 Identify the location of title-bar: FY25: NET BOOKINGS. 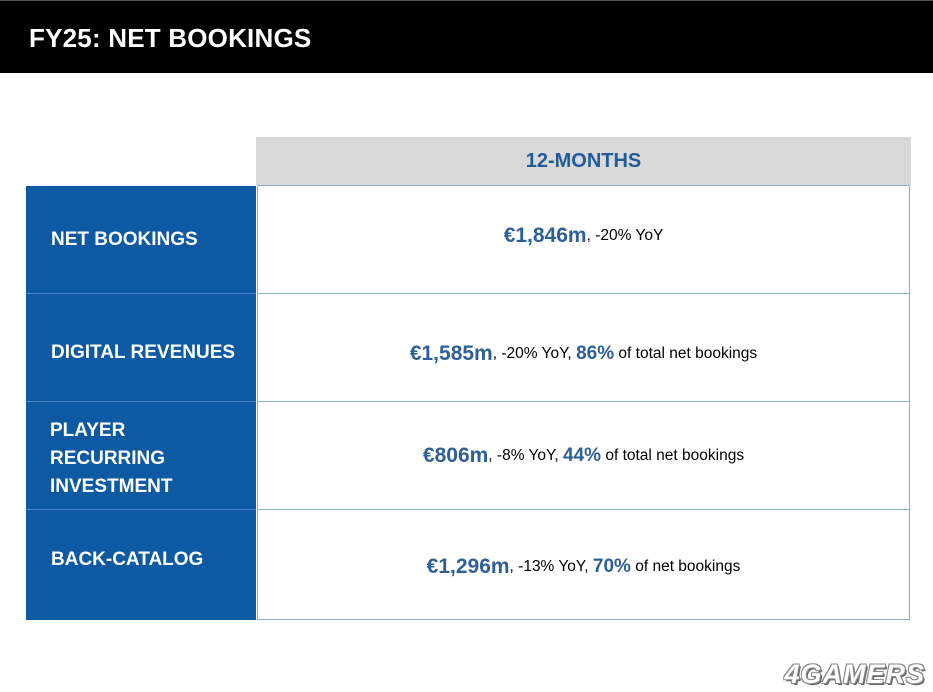
(466, 36).